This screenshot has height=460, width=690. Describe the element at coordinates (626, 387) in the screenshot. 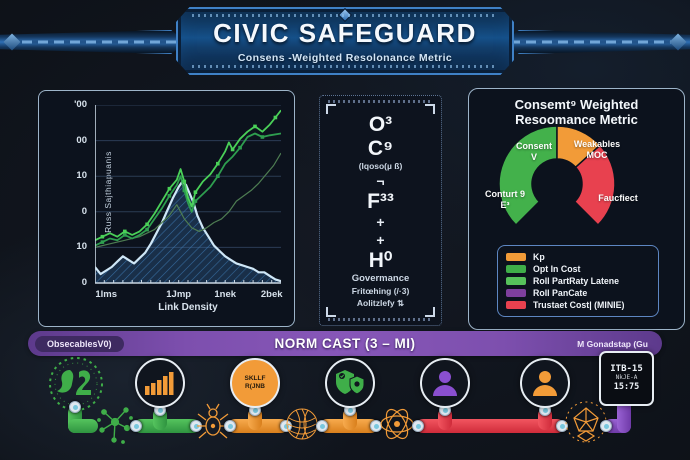

I see `badge-line: 15:75` at that location.